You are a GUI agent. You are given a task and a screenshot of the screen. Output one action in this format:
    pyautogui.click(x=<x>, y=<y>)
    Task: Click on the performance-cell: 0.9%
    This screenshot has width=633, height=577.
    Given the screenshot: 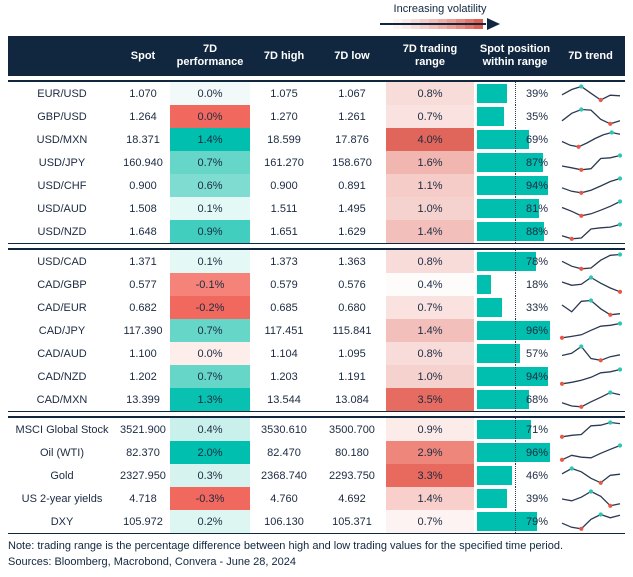 What is the action you would take?
    pyautogui.click(x=210, y=231)
    